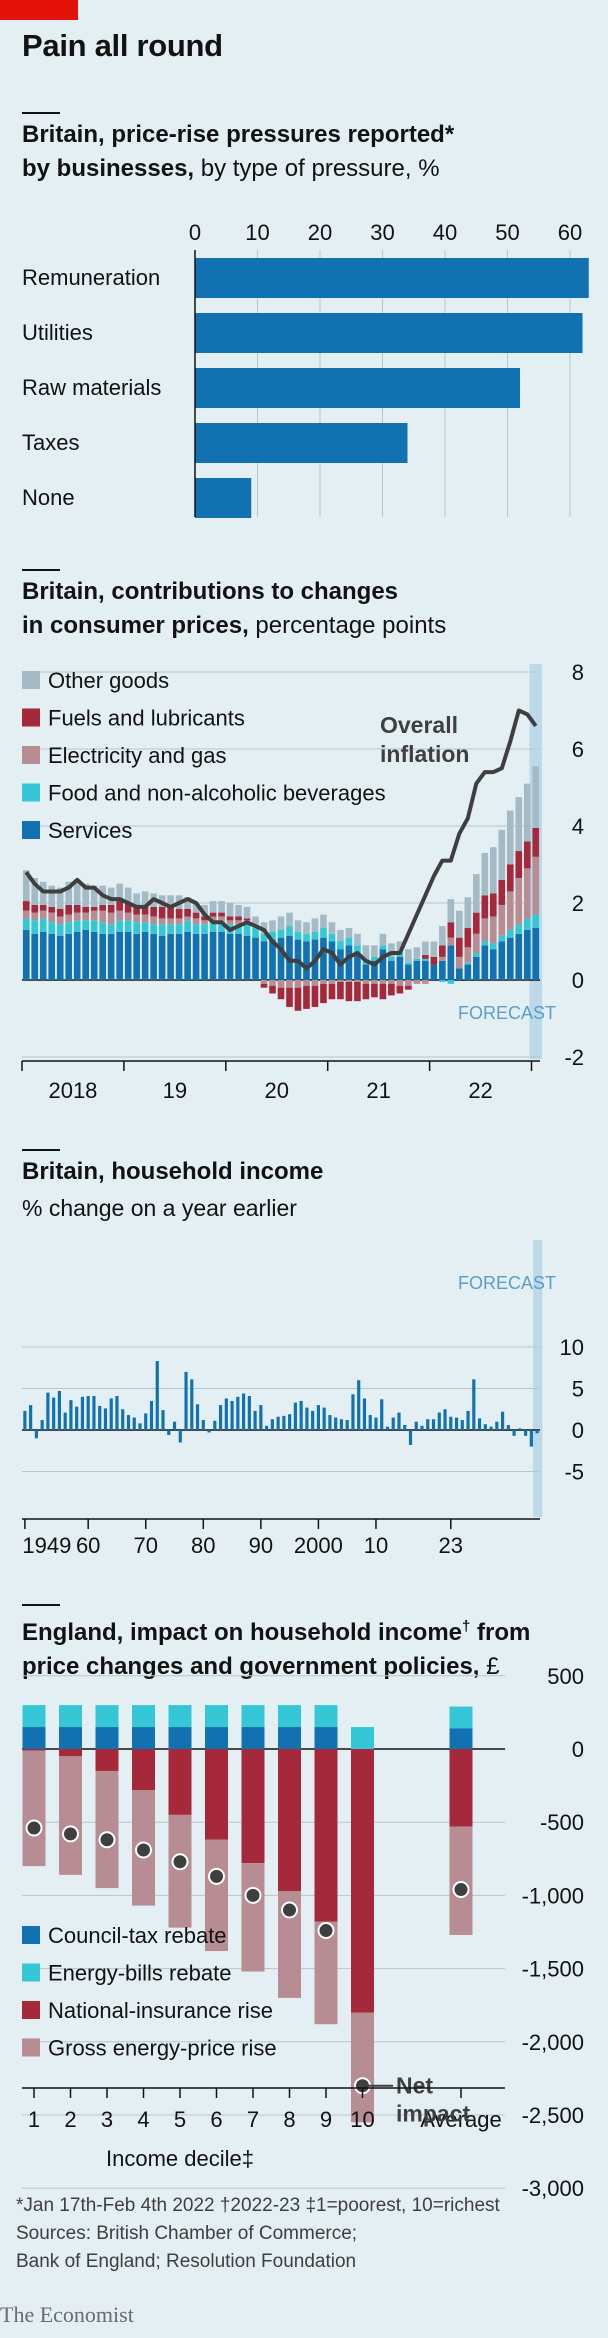  What do you see at coordinates (107, 2119) in the screenshot?
I see `x-tick-label: 3` at bounding box center [107, 2119].